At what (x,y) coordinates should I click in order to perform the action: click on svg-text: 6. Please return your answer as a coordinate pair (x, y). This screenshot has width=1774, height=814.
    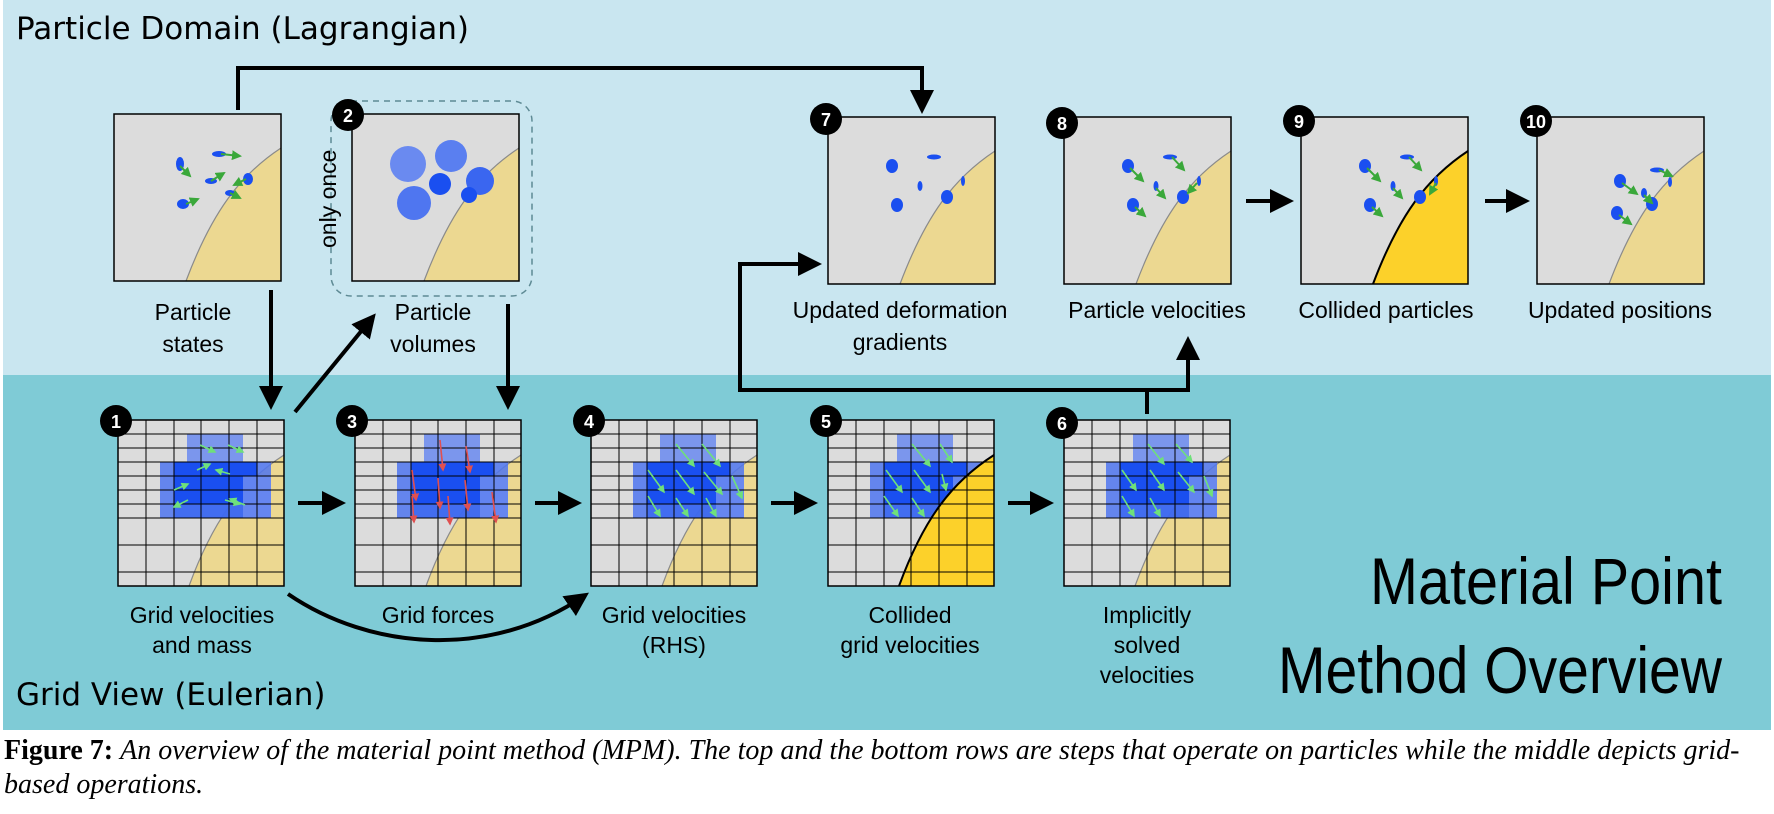
    Looking at the image, I should click on (1062, 424).